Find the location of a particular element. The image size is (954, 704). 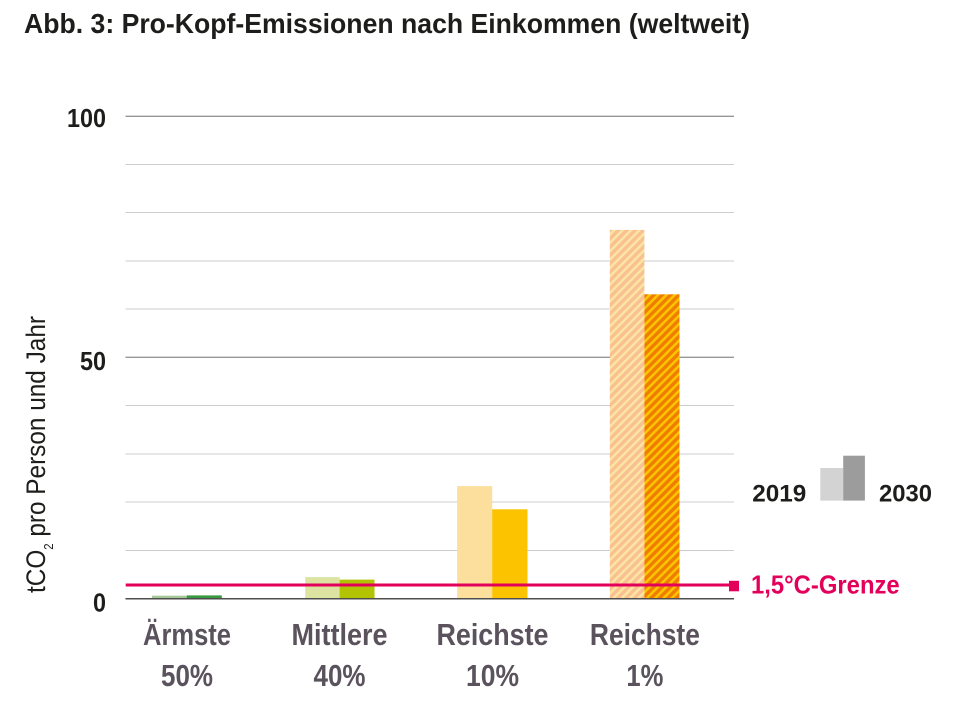

svg-text: Ärmste is located at coordinates (187, 634).